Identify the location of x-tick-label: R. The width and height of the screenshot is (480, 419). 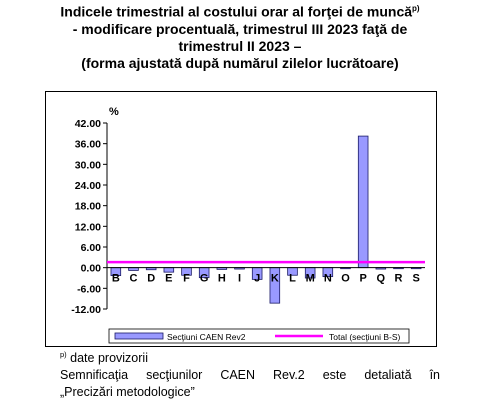
(399, 279).